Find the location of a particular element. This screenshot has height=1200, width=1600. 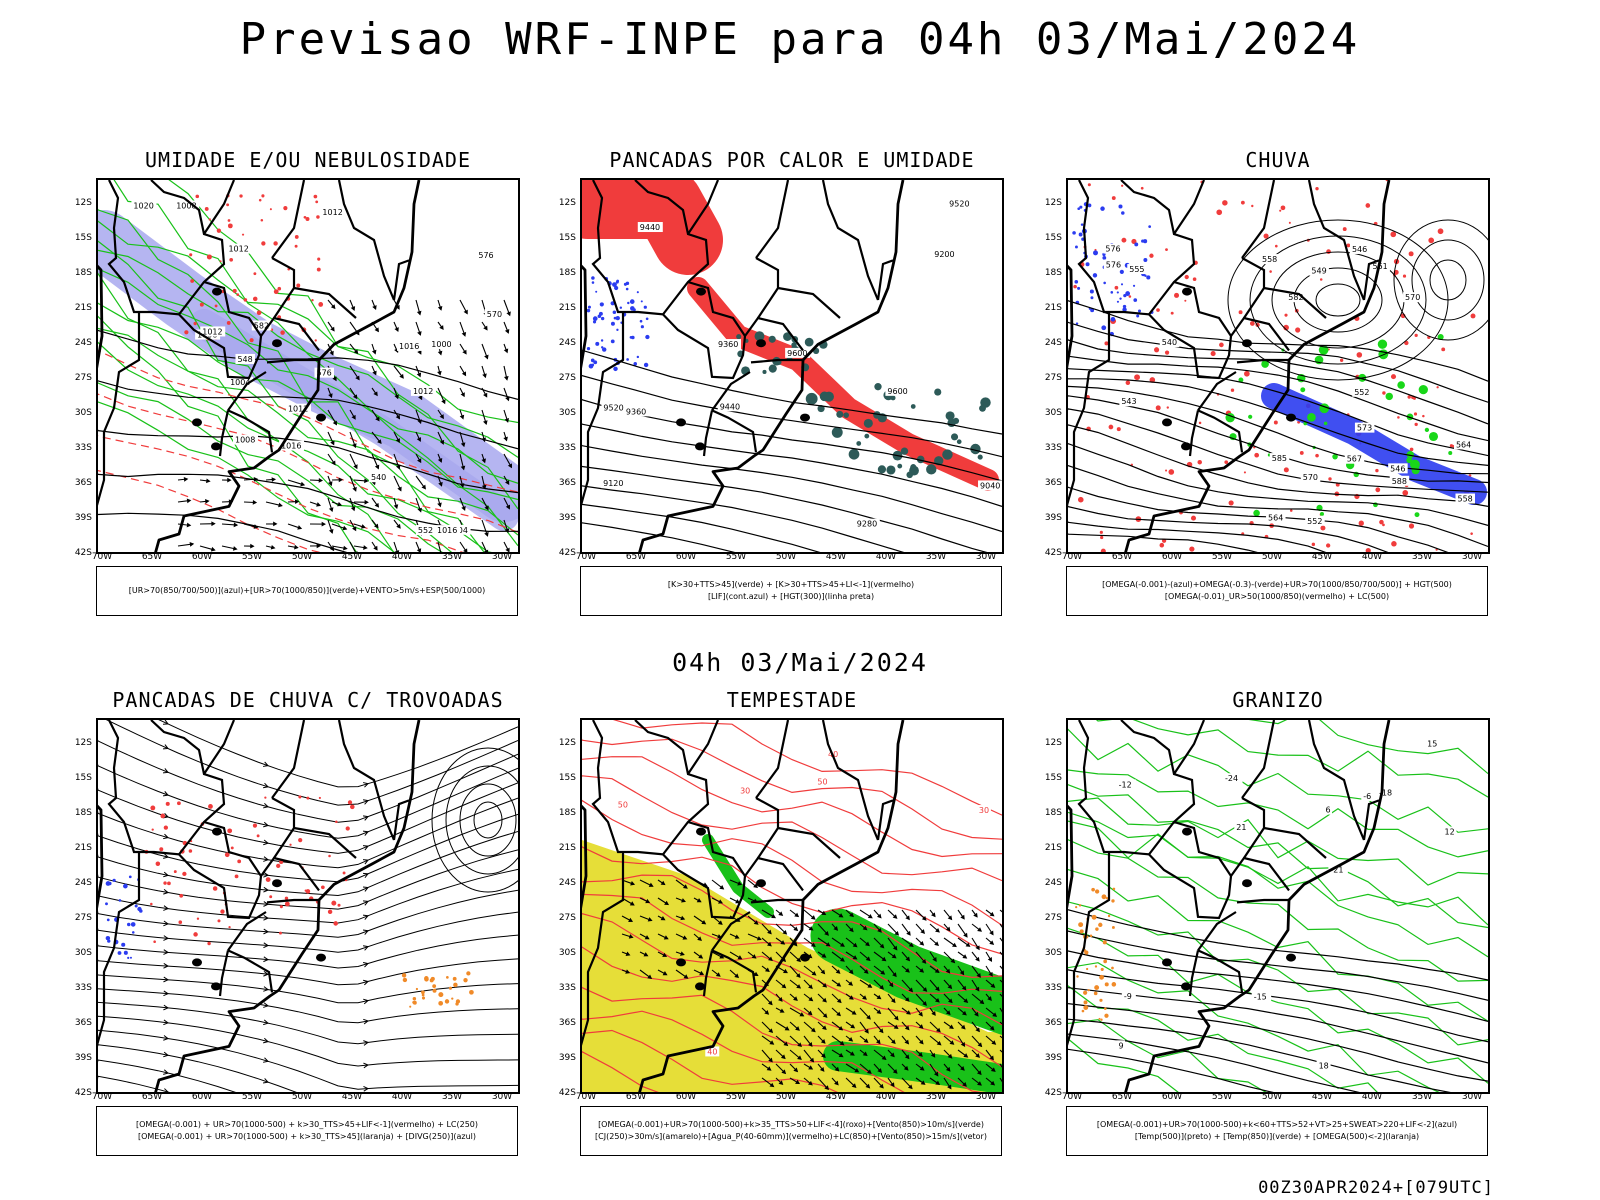

panel-title: PANCADAS POR CALOR E UMIDADE is located at coordinates (792, 160).